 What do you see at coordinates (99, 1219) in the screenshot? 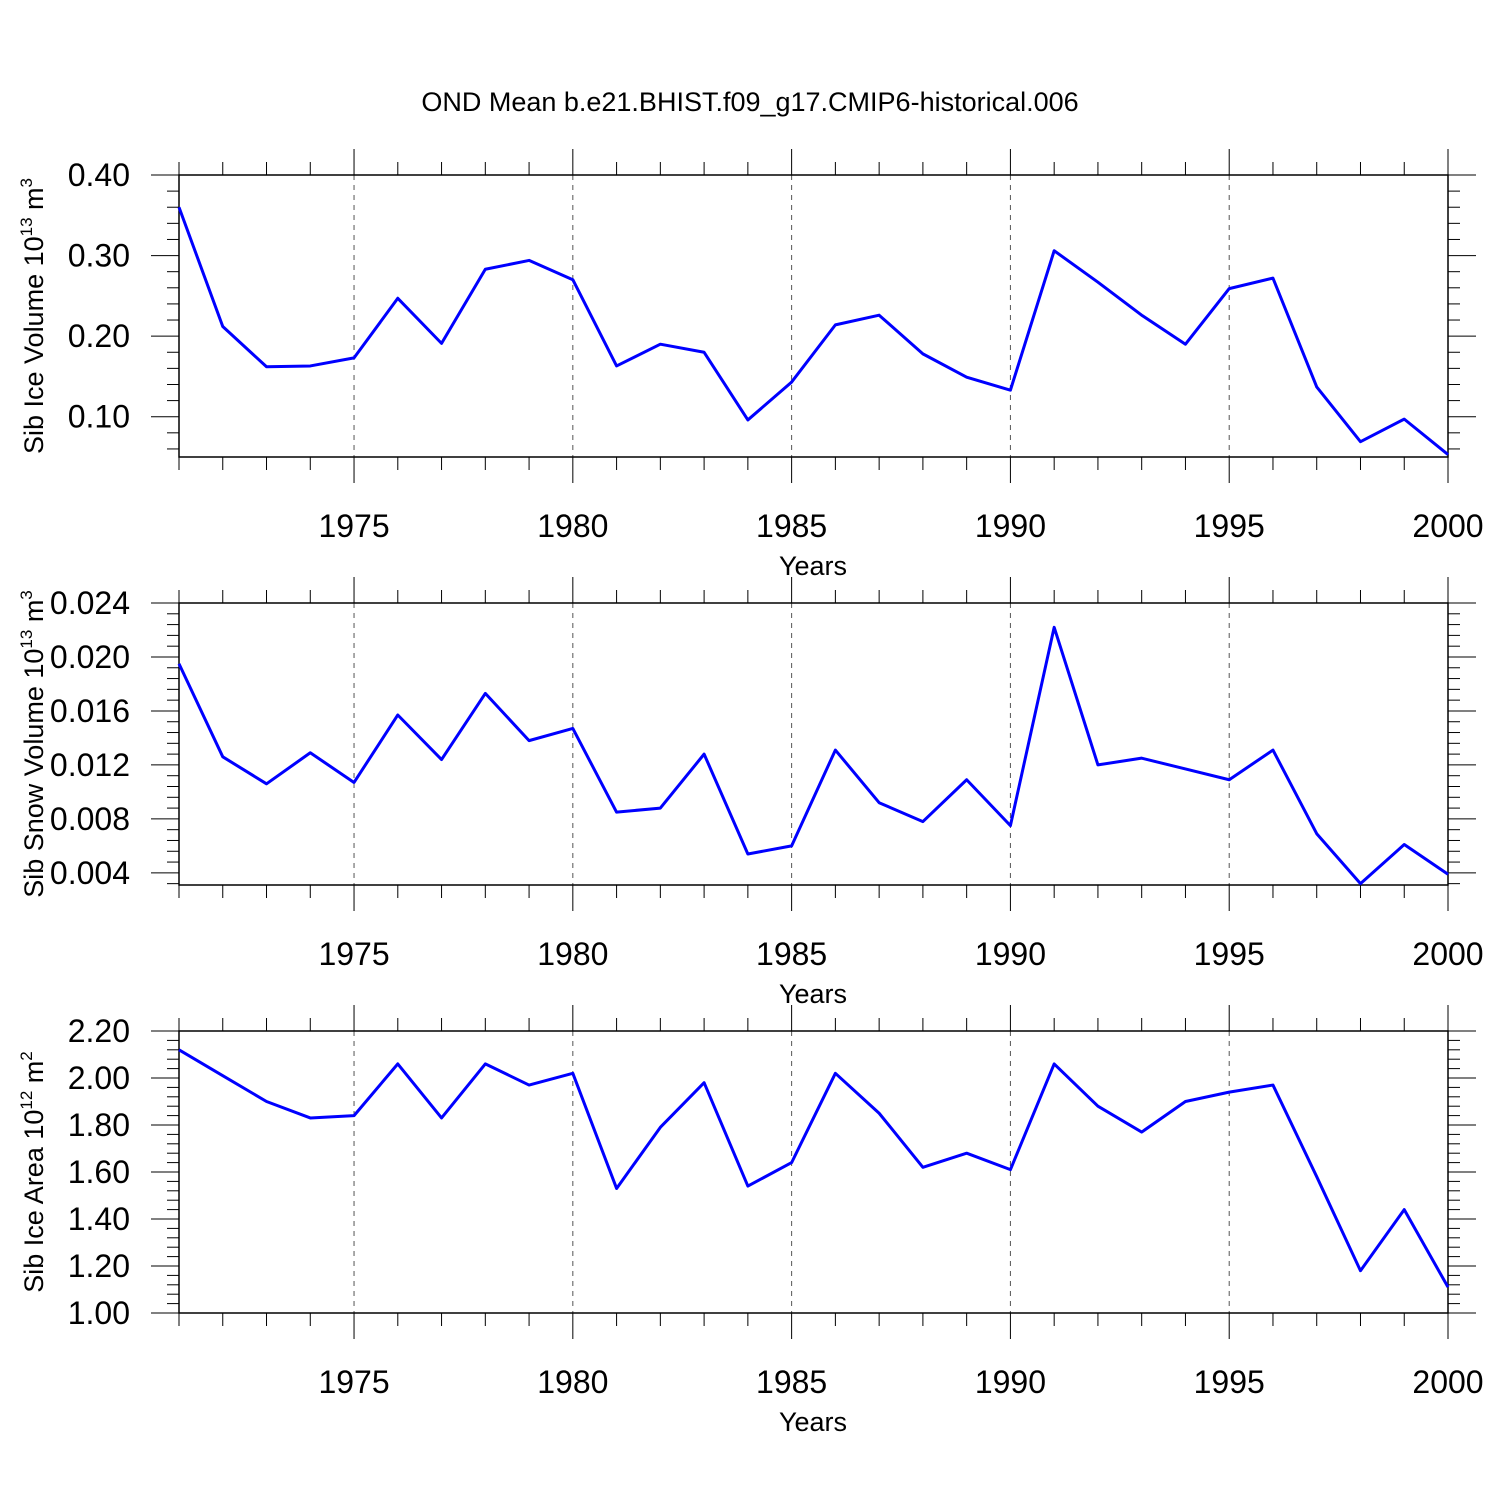
I see `y-tick-label: 1.40` at bounding box center [99, 1219].